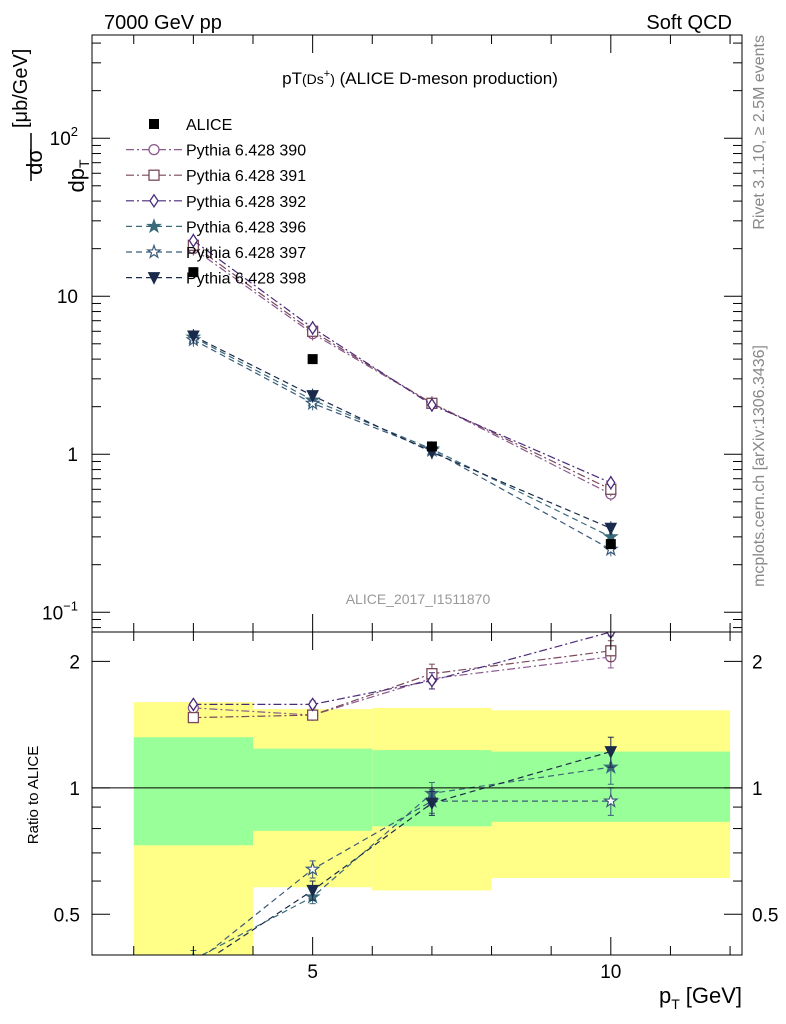 The height and width of the screenshot is (1024, 786). Describe the element at coordinates (51, 121) in the screenshot. I see `y-axis-label: dσ dpT [μb/GeV]` at that location.